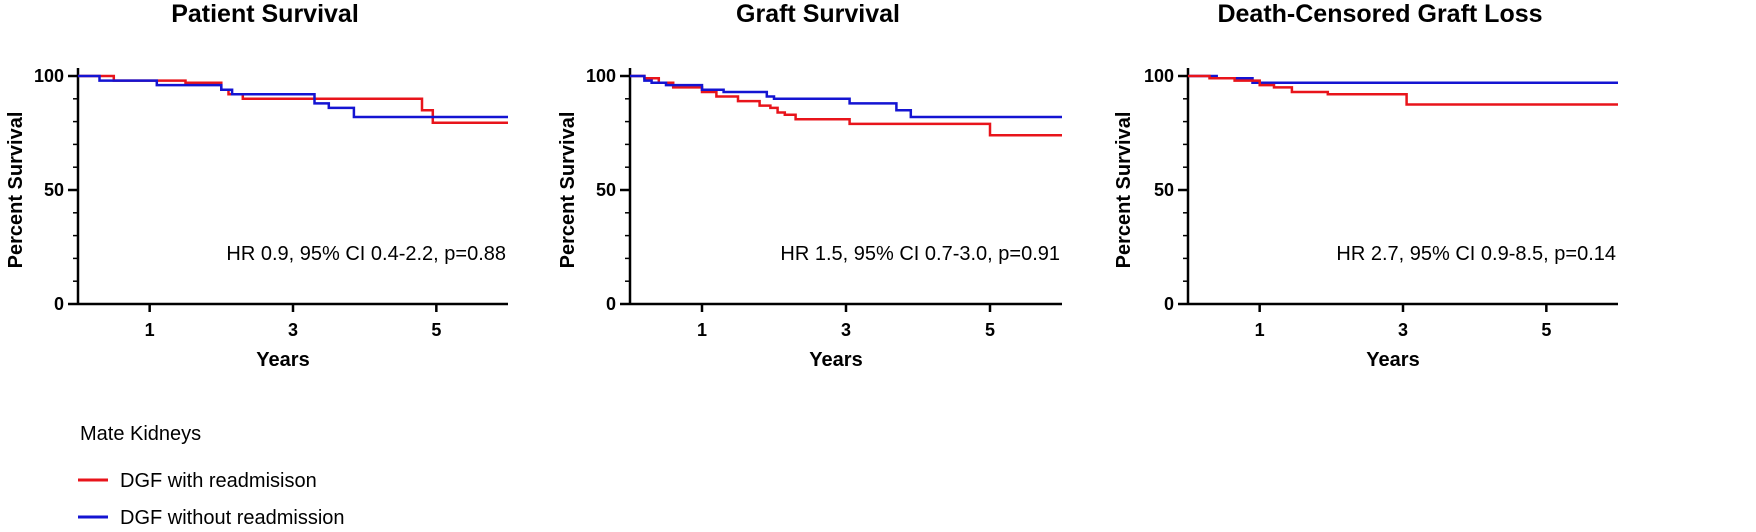 The width and height of the screenshot is (1756, 532). Describe the element at coordinates (1476, 254) in the screenshot. I see `hazard-ratio-annotation: HR 2.7, 95% CI 0.9-8.5, p=0.14` at that location.